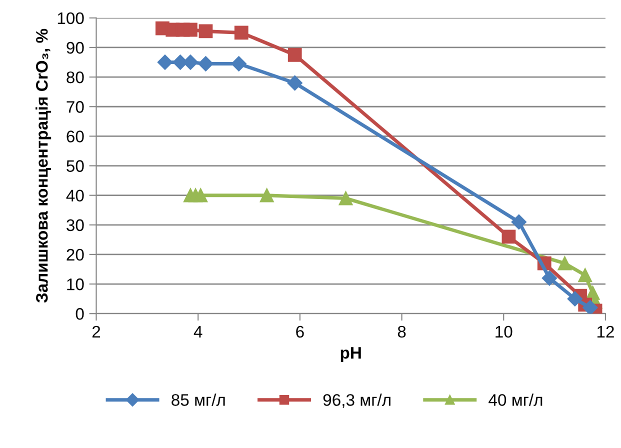 The height and width of the screenshot is (448, 621). I want to click on y-axis-title: Залишкова концентрація CrO₃, %, so click(44, 165).